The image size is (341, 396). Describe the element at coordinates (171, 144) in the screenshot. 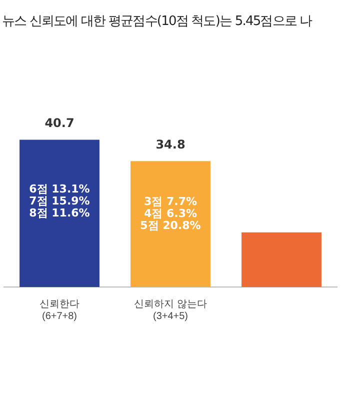

I see `data-label: 34.8` at that location.